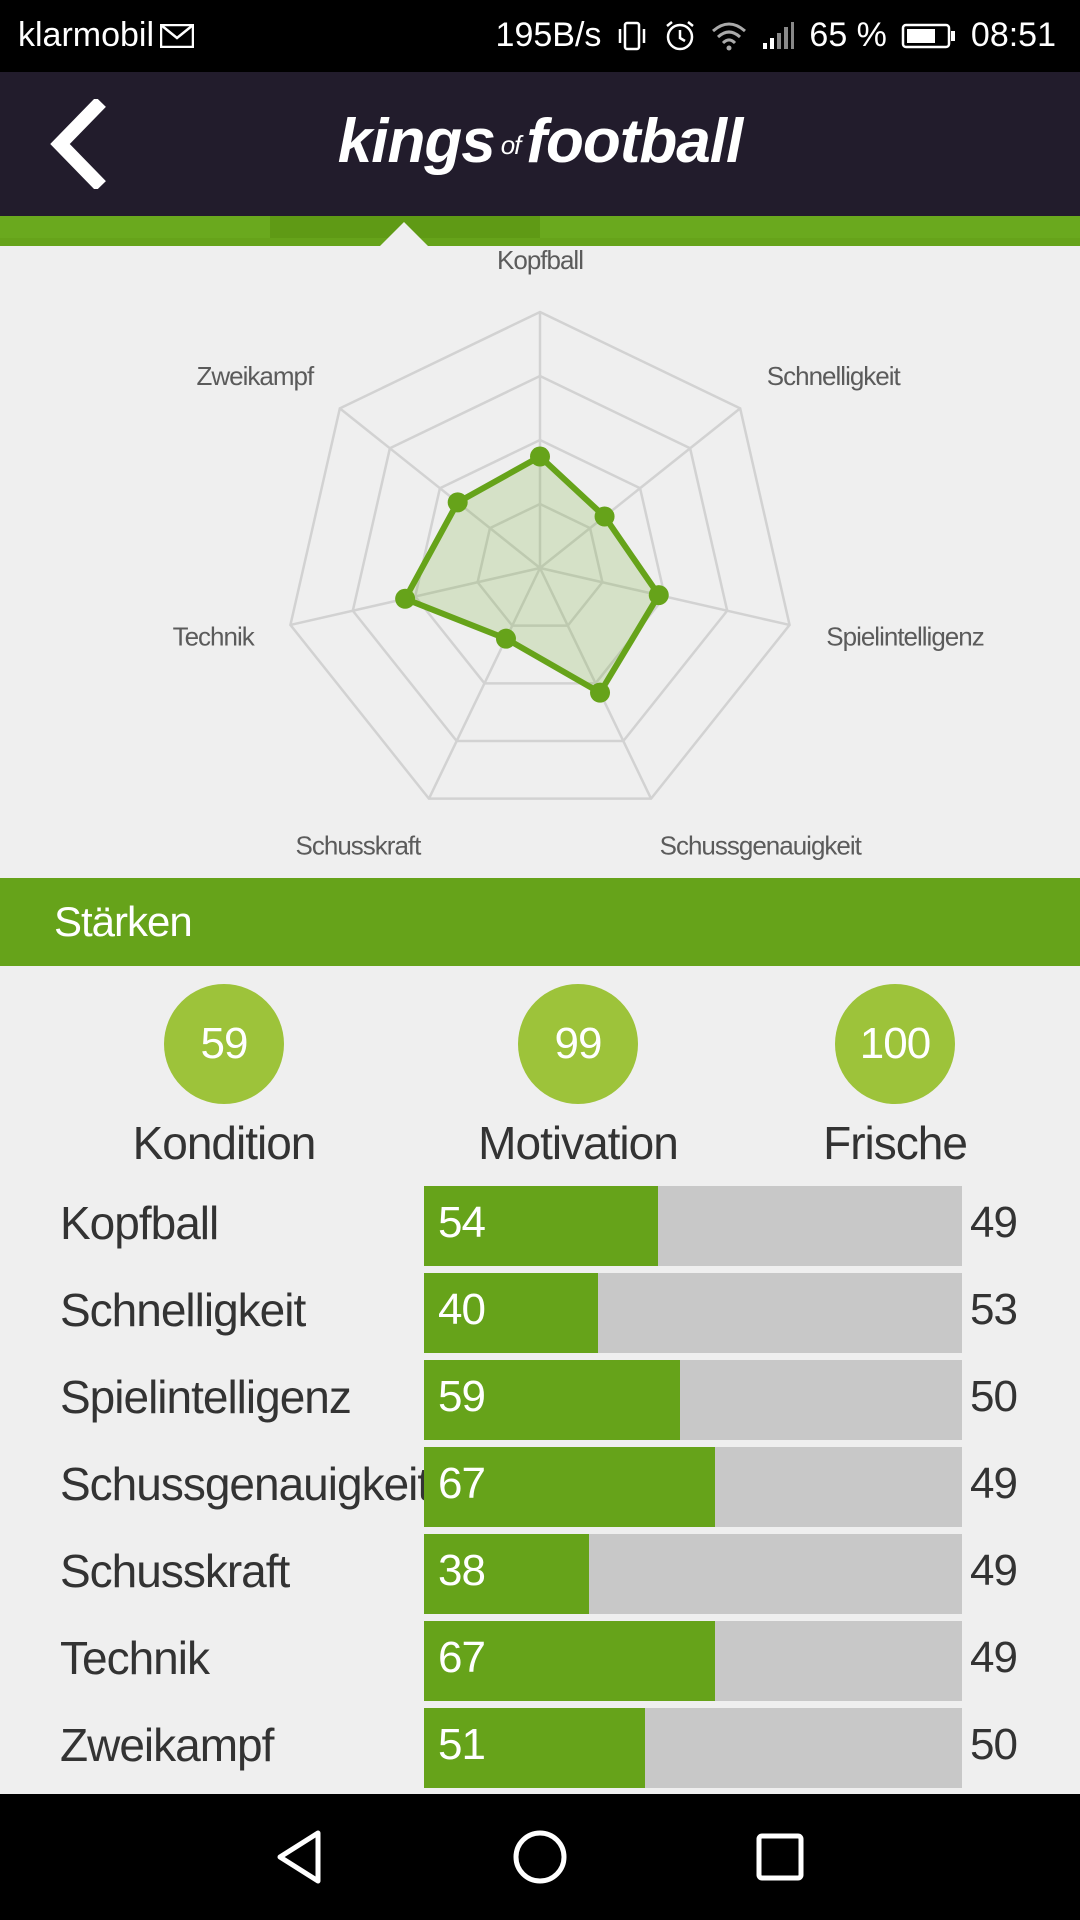 This screenshot has height=1920, width=1080. I want to click on logo-word-football: football, so click(634, 141).